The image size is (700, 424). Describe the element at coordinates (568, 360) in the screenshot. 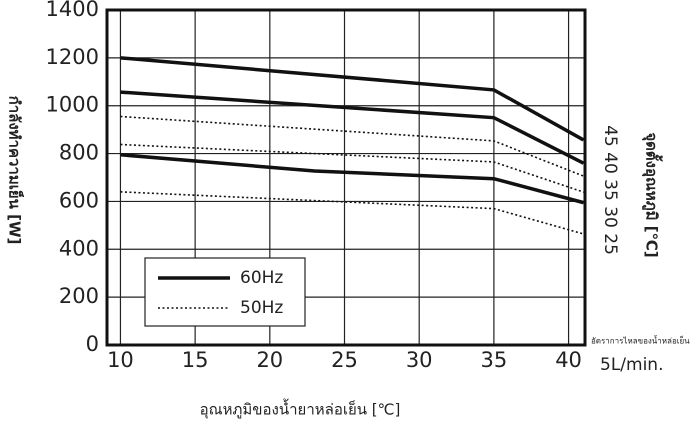

I see `x-tick-label: 40` at that location.